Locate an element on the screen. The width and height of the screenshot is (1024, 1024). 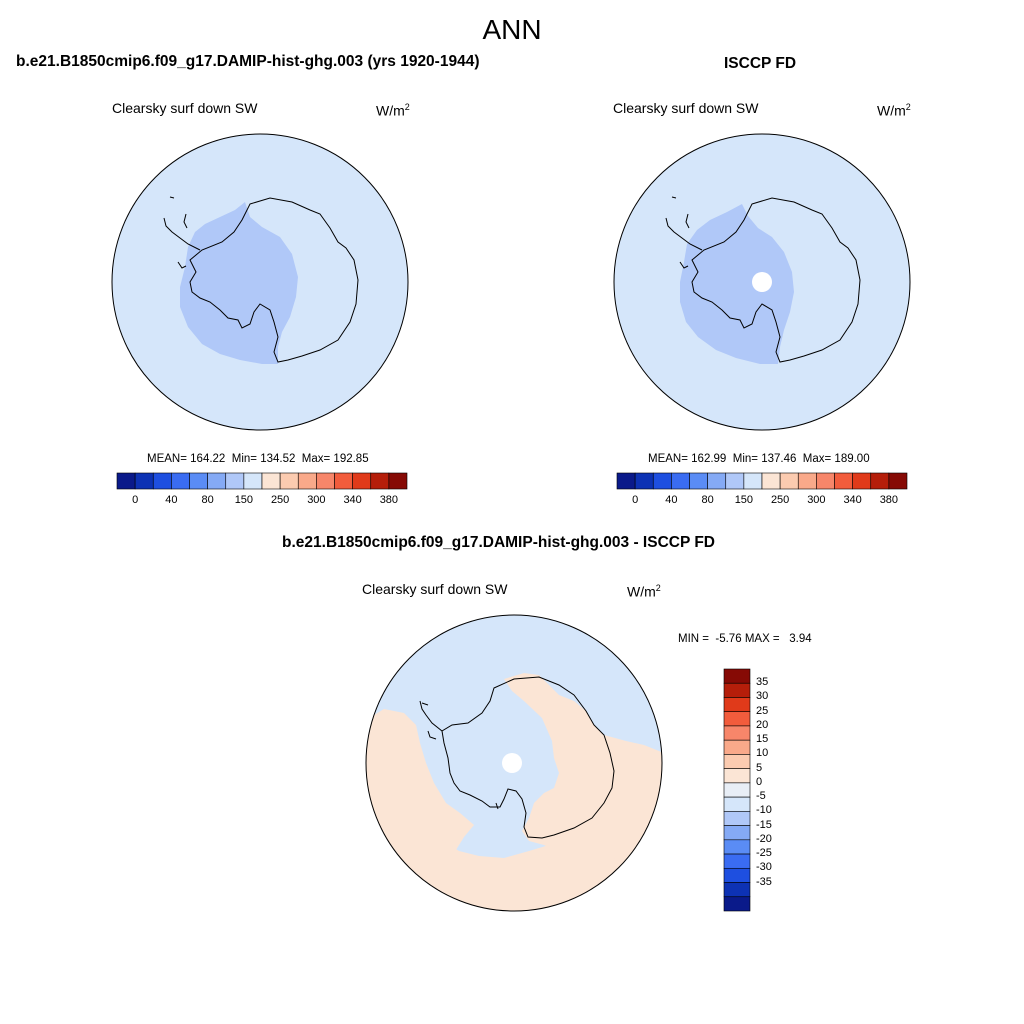
model-peninsula is located at coordinates (182, 234).